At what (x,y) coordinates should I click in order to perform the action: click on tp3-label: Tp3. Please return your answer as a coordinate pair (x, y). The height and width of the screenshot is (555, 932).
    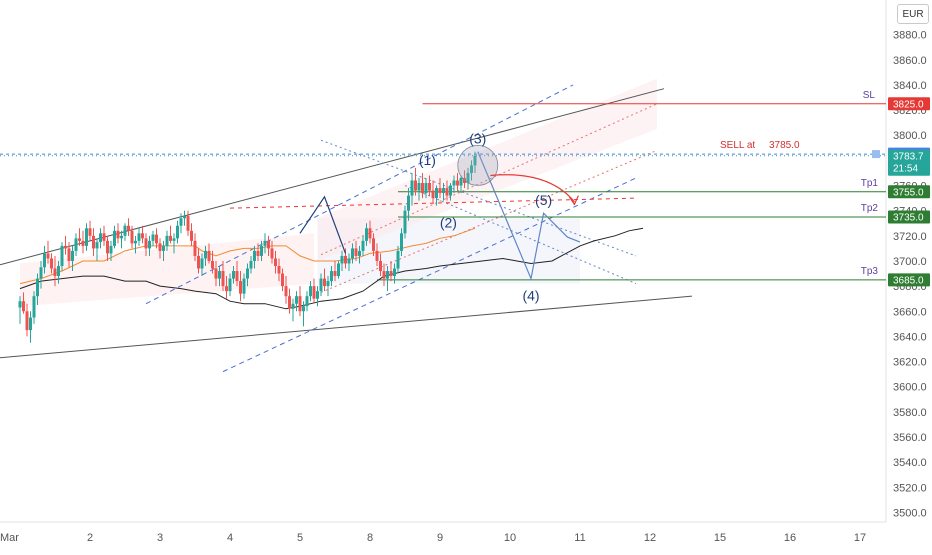
    Looking at the image, I should click on (870, 271).